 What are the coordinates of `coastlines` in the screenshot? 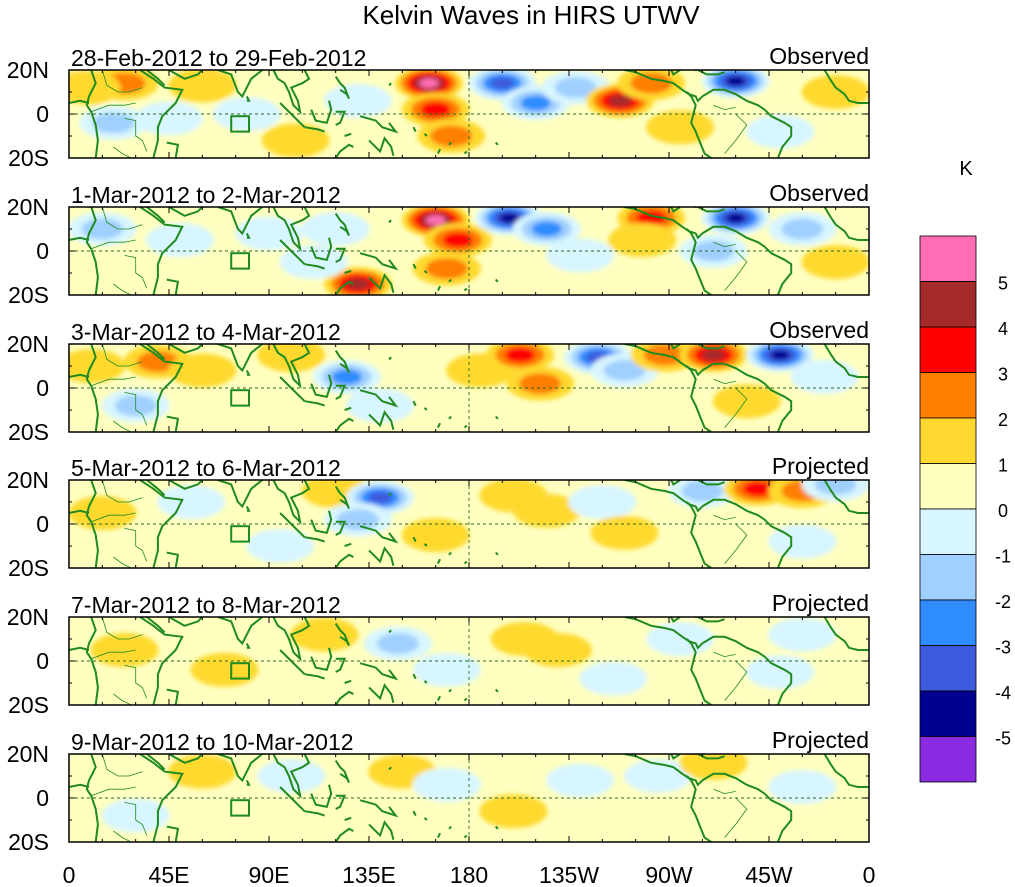 It's located at (469, 524).